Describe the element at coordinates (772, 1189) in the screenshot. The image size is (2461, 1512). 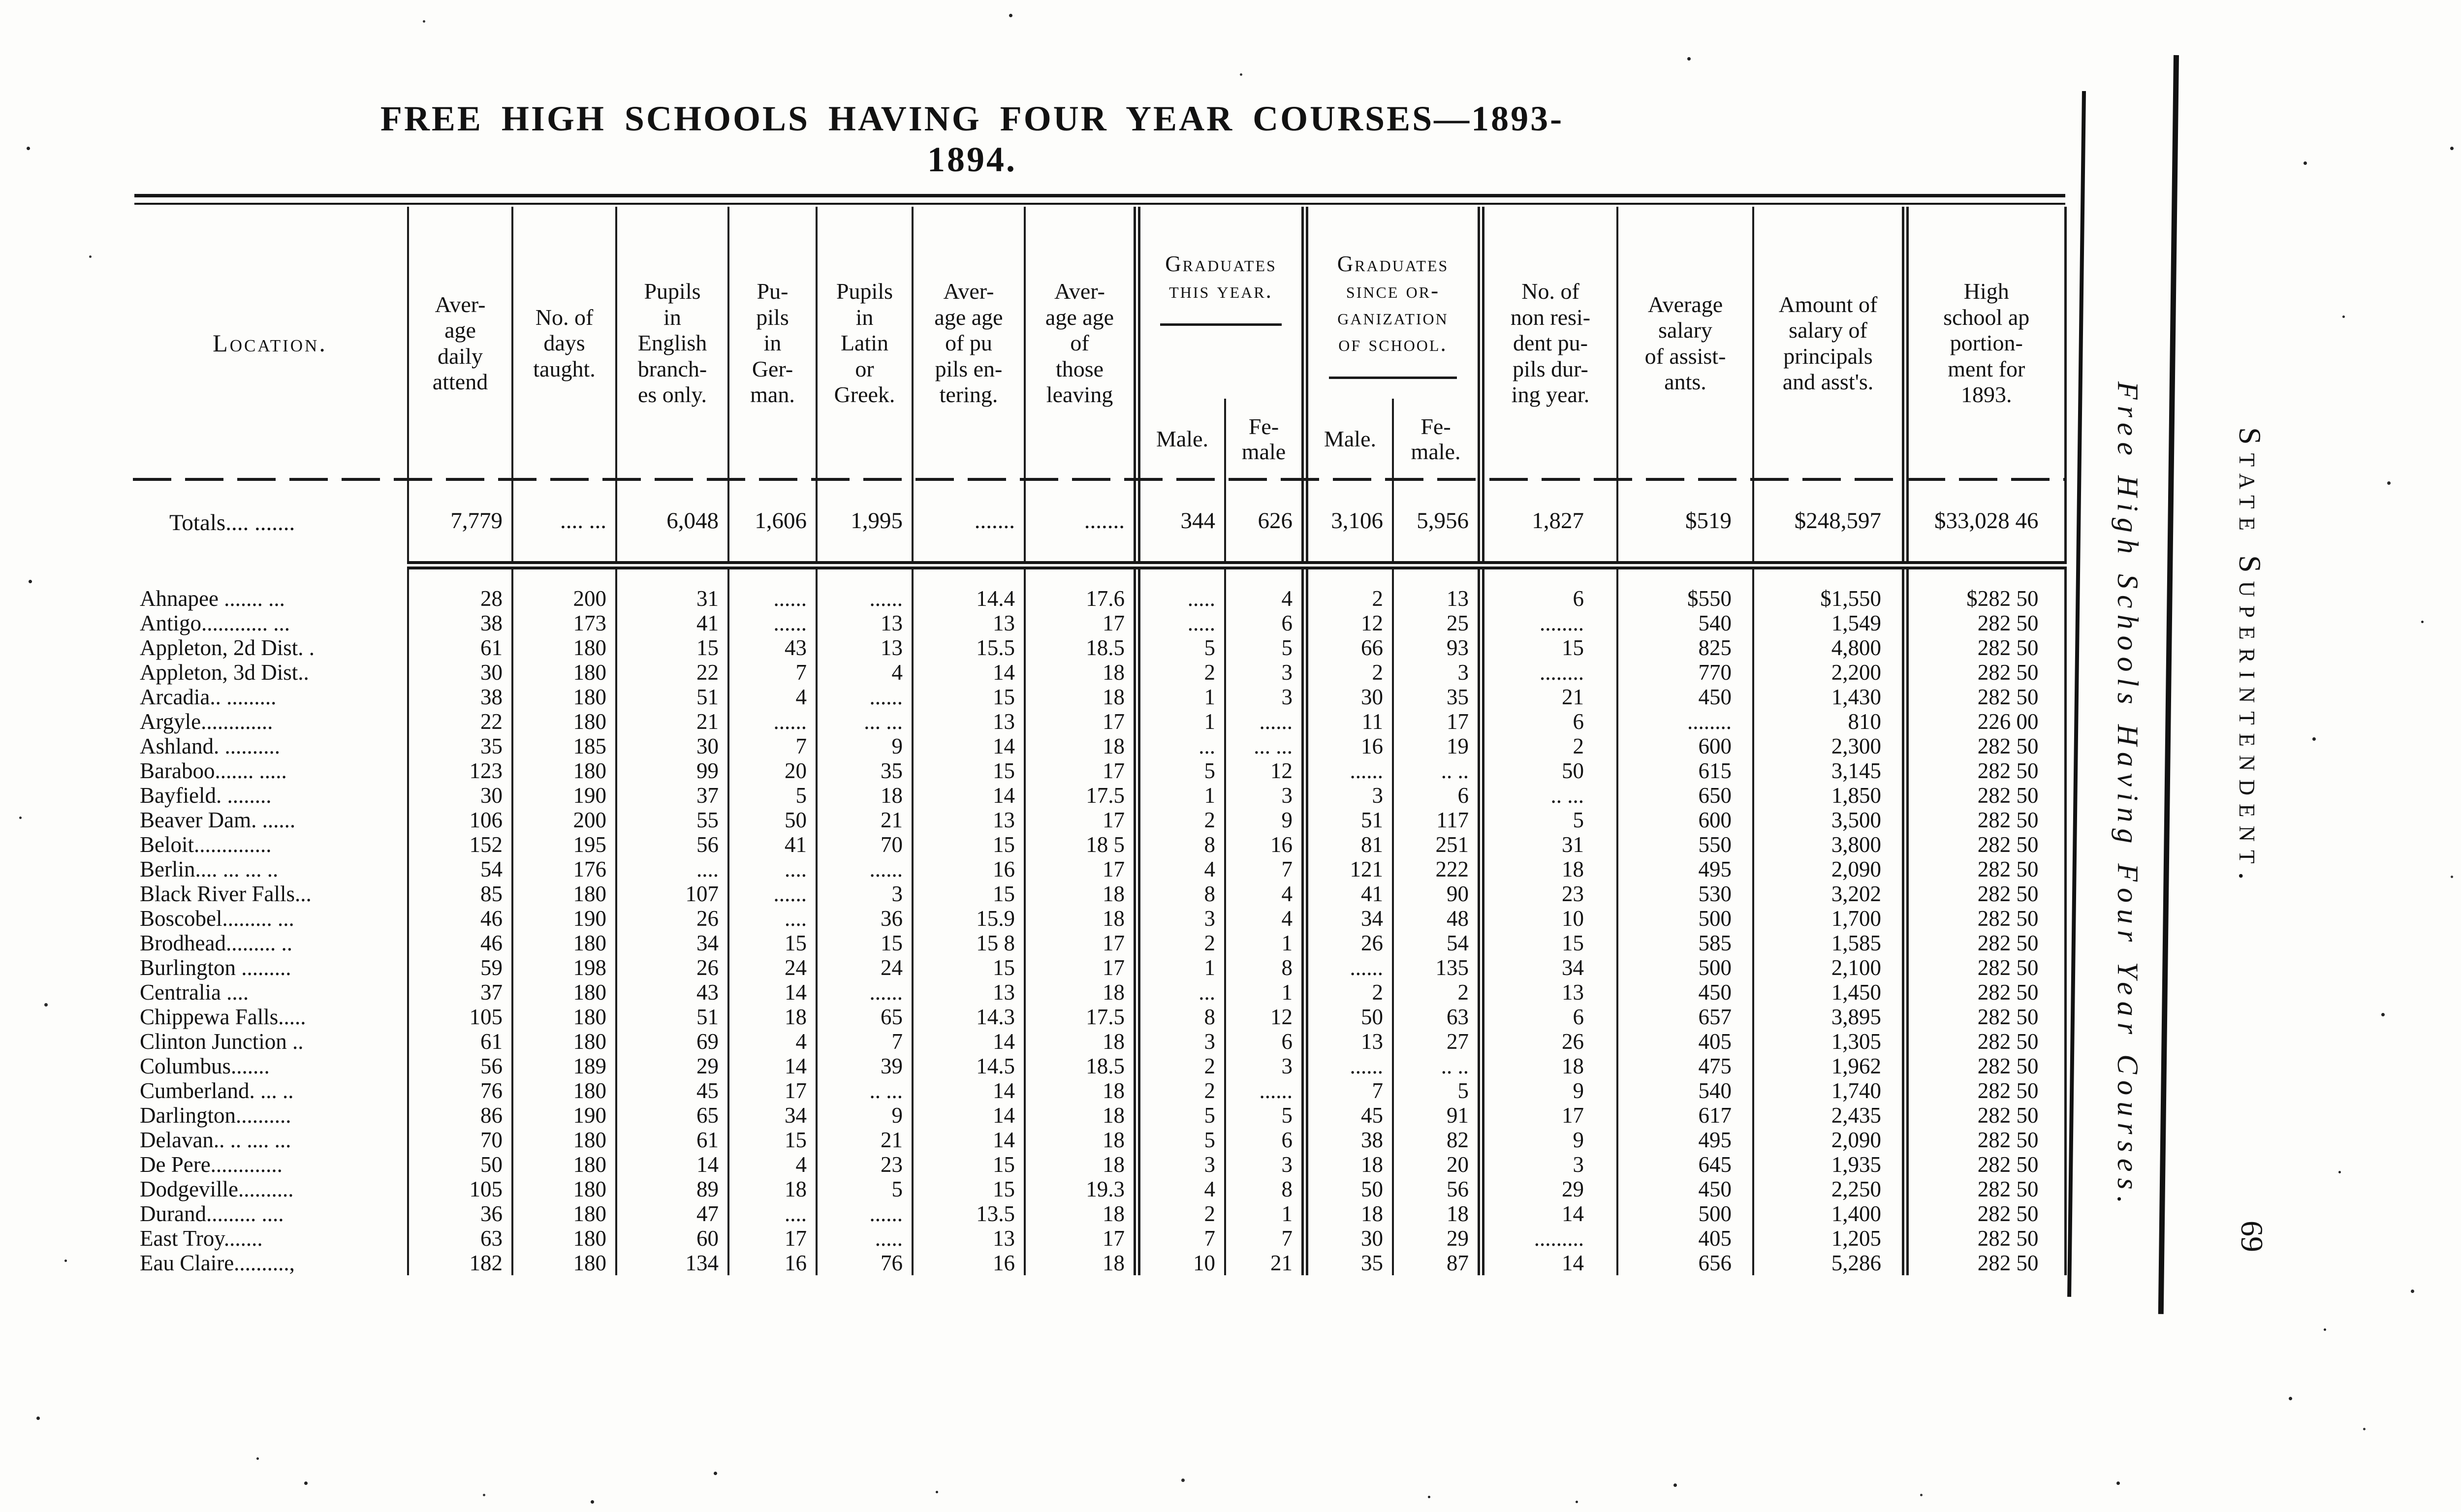
I see `cell-ger: 18` at that location.